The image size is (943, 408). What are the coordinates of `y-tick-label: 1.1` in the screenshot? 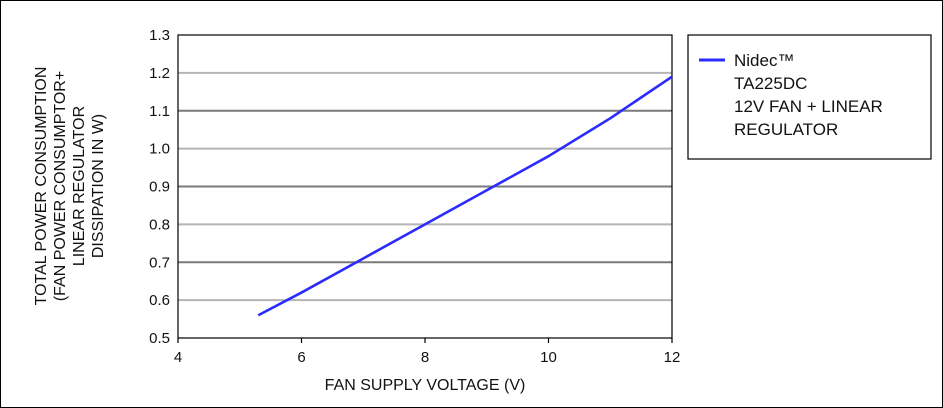 It's located at (159, 111).